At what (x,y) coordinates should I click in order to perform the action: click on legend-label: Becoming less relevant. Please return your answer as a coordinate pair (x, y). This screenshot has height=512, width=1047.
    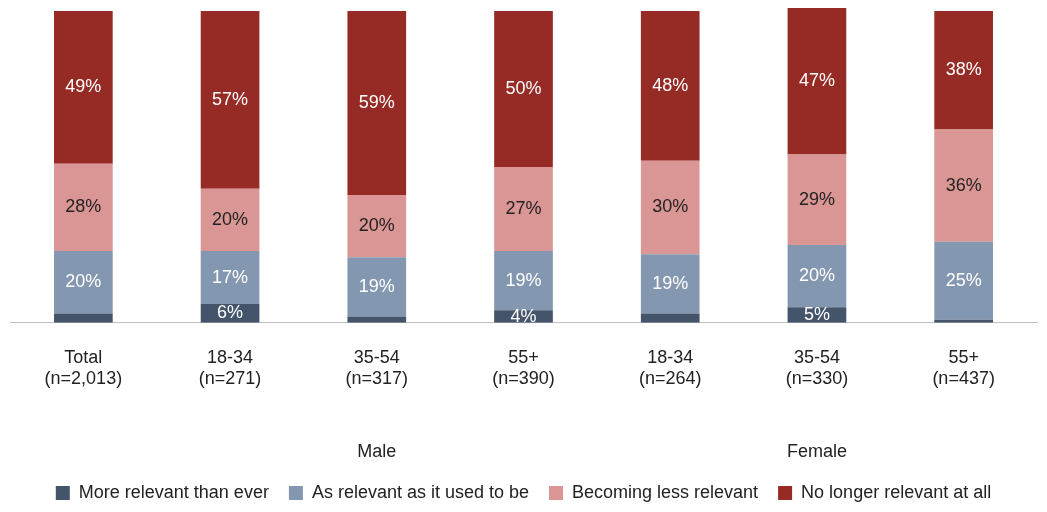
    Looking at the image, I should click on (665, 491).